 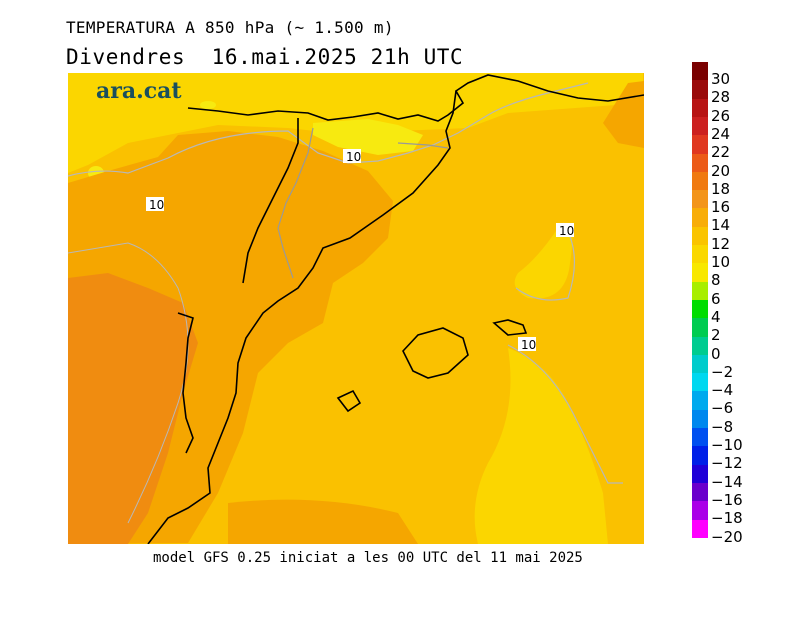 What do you see at coordinates (727, 481) in the screenshot?
I see `scale-label: −14` at bounding box center [727, 481].